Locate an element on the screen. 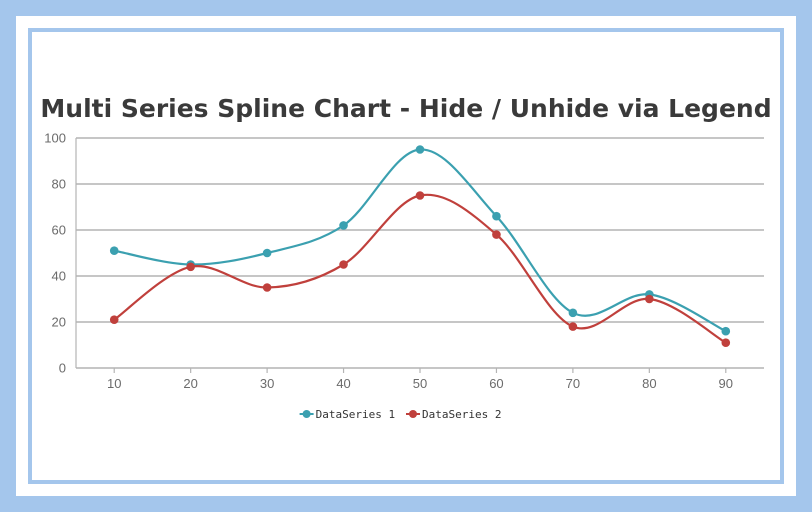  x-tick-label: 90 is located at coordinates (726, 383).